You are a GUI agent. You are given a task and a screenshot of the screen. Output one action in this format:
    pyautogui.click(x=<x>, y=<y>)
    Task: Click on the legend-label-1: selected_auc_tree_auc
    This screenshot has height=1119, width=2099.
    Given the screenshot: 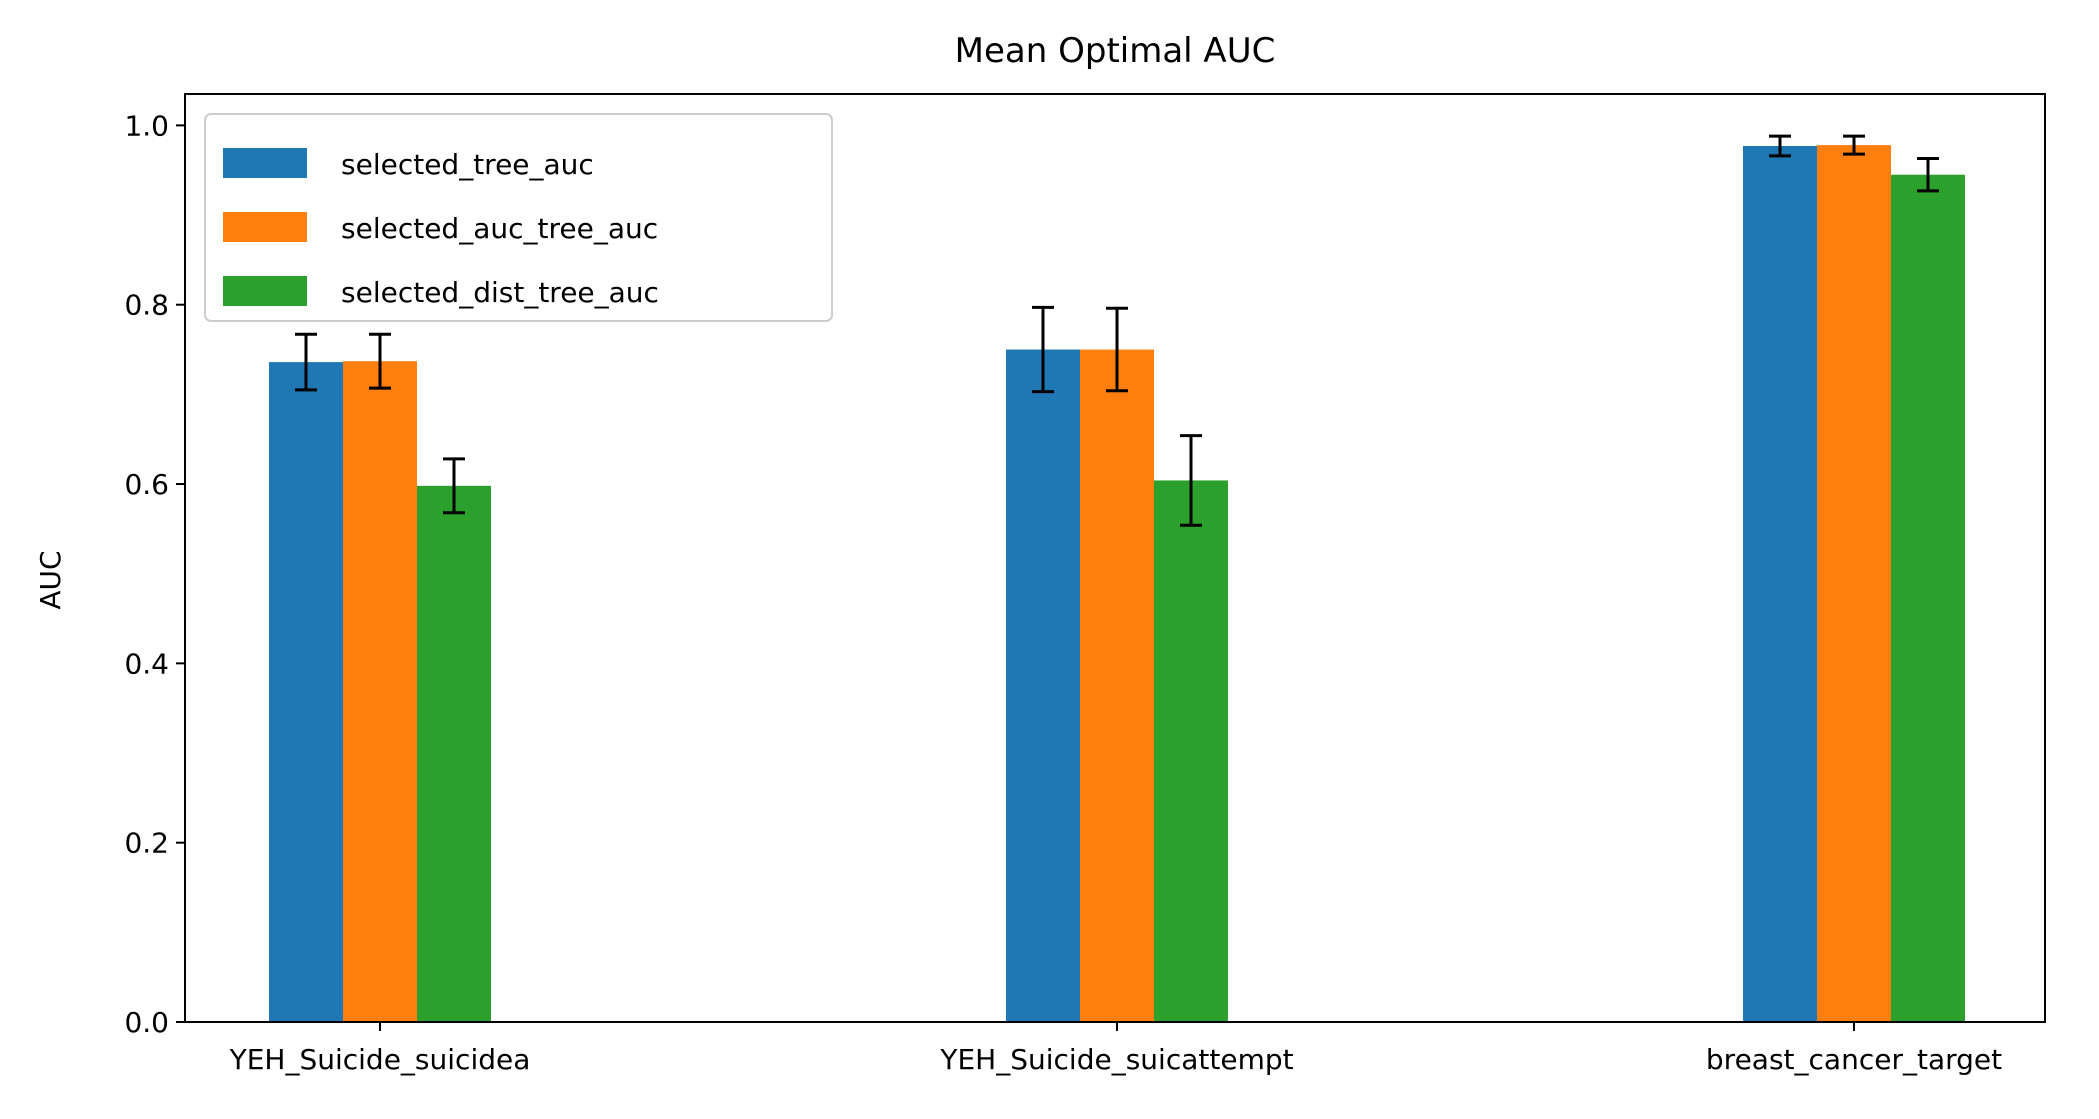 What is the action you would take?
    pyautogui.click(x=499, y=228)
    